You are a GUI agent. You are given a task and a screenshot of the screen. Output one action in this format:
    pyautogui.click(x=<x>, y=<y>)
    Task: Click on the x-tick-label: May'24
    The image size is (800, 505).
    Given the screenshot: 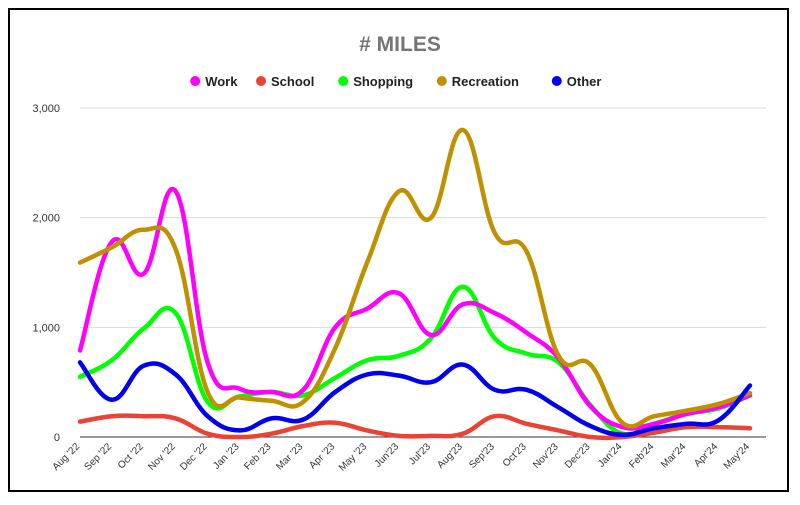 What is the action you would take?
    pyautogui.click(x=737, y=456)
    